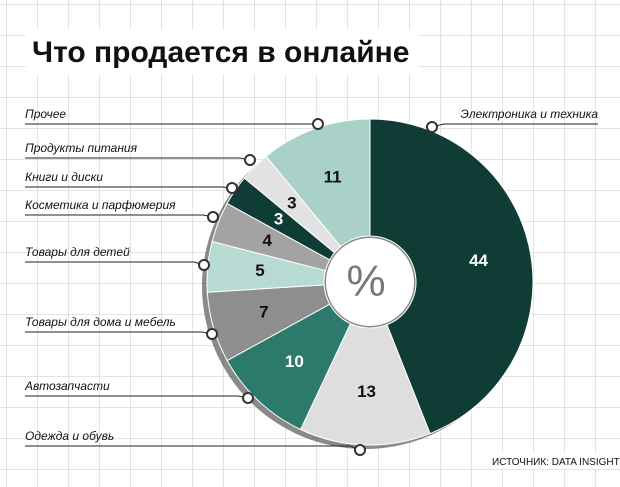 The image size is (620, 487). I want to click on center-label: %, so click(365, 281).